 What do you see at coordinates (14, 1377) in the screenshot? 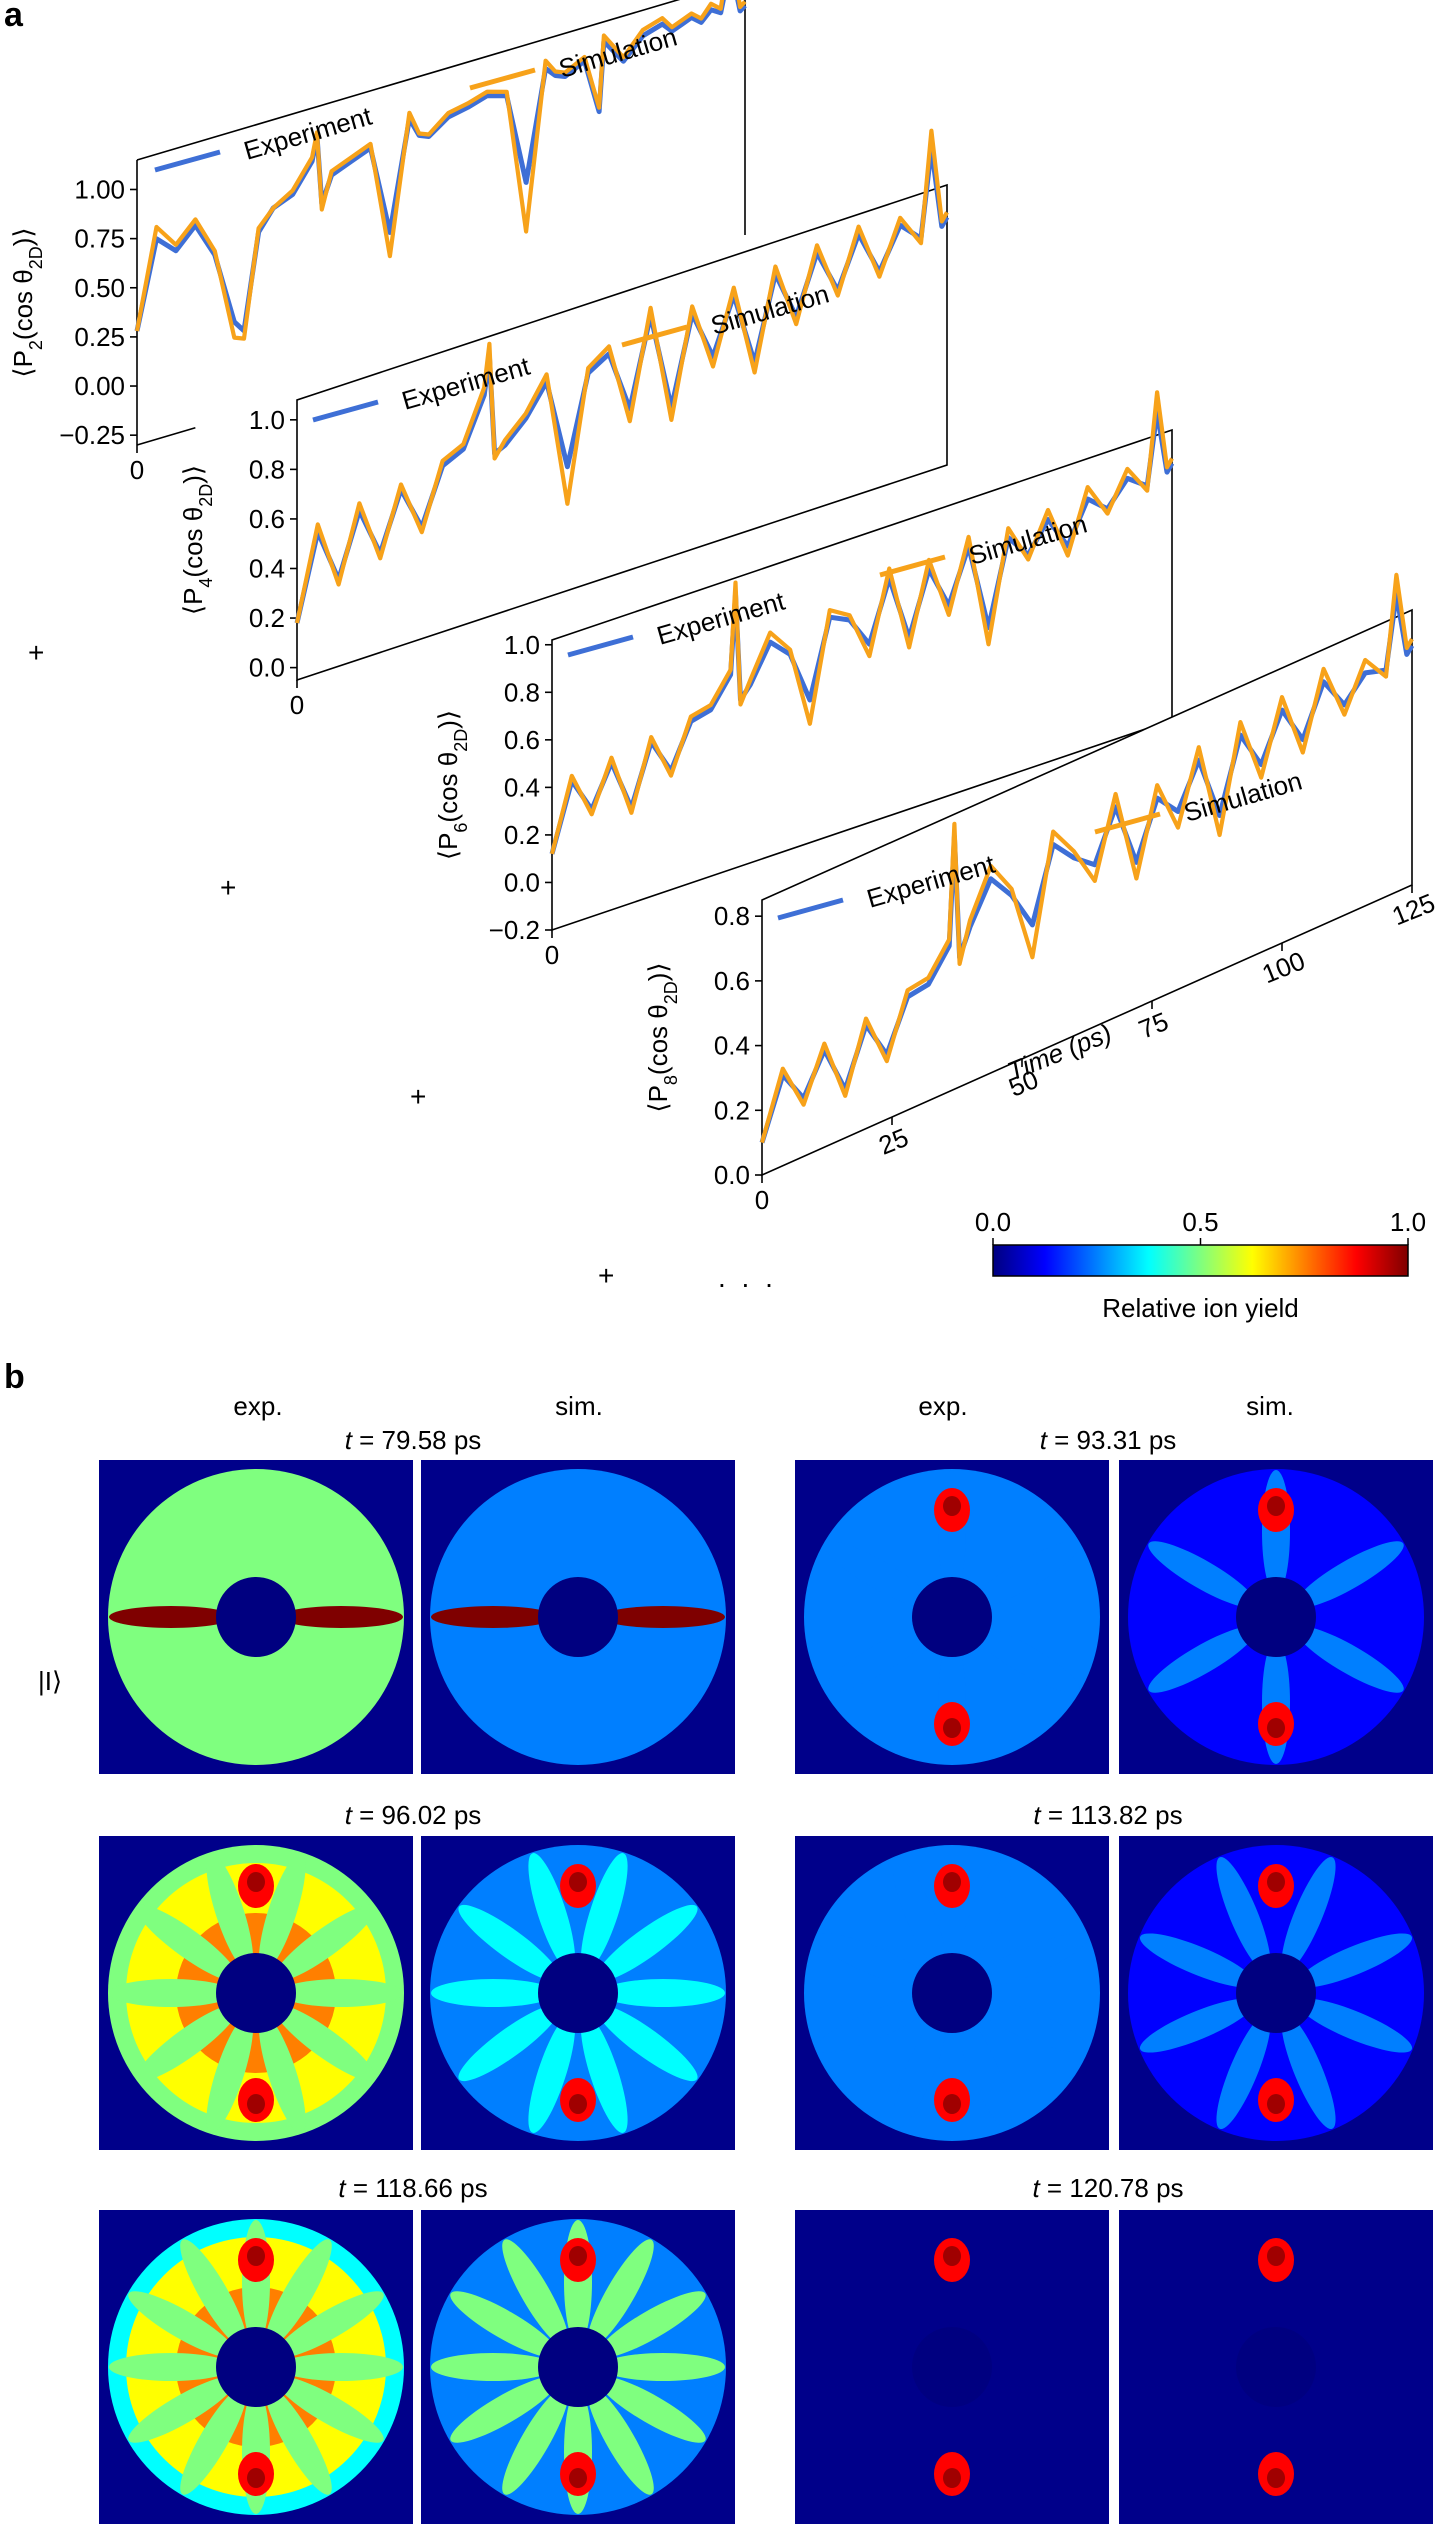
I see `panel-b-label: b` at bounding box center [14, 1377].